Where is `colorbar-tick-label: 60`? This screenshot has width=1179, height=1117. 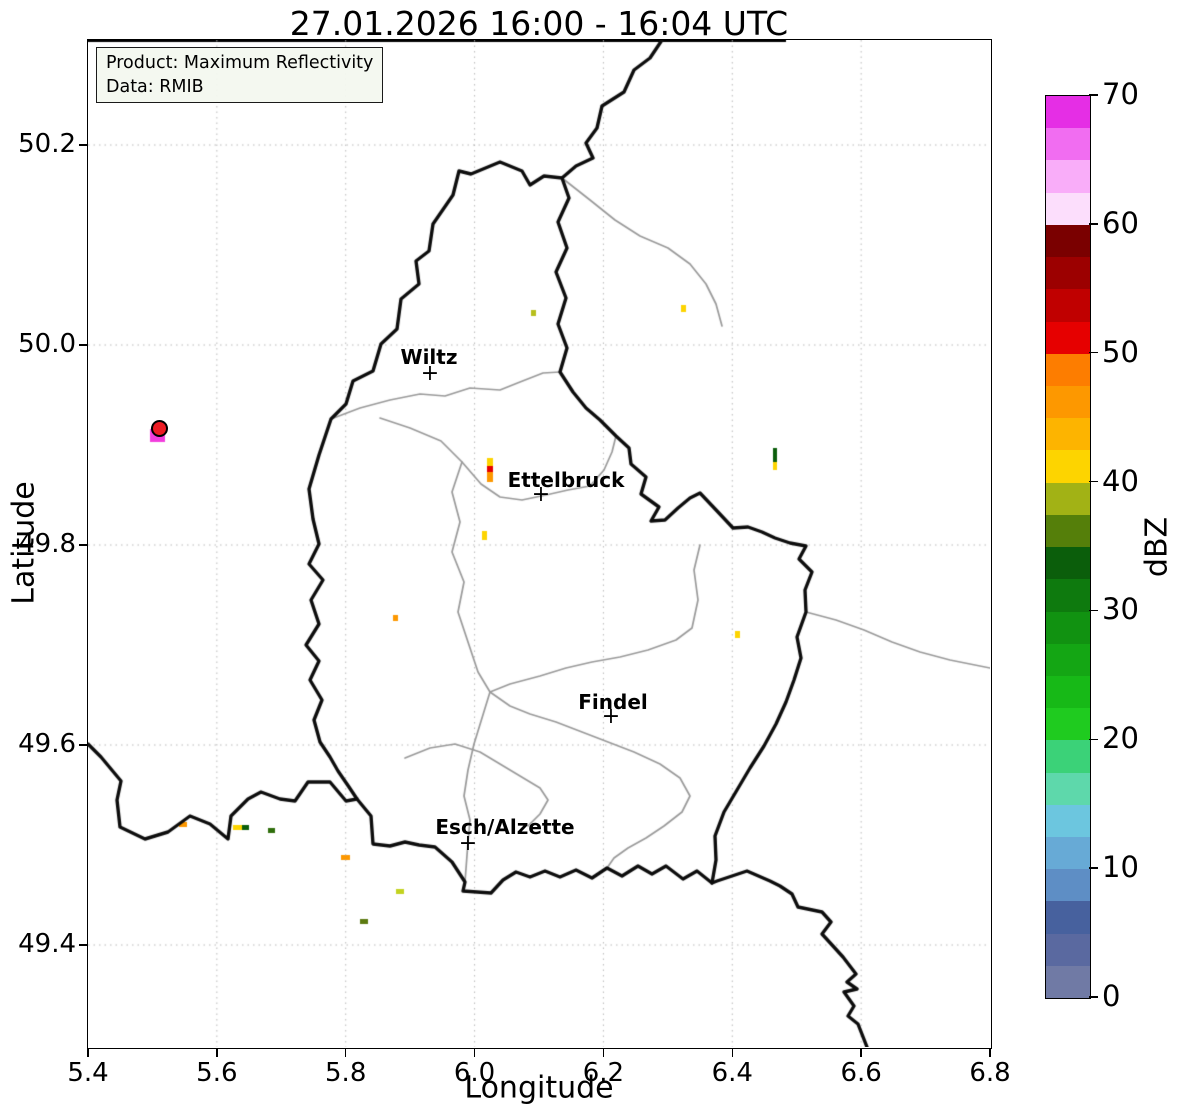 colorbar-tick-label: 60 is located at coordinates (1120, 222).